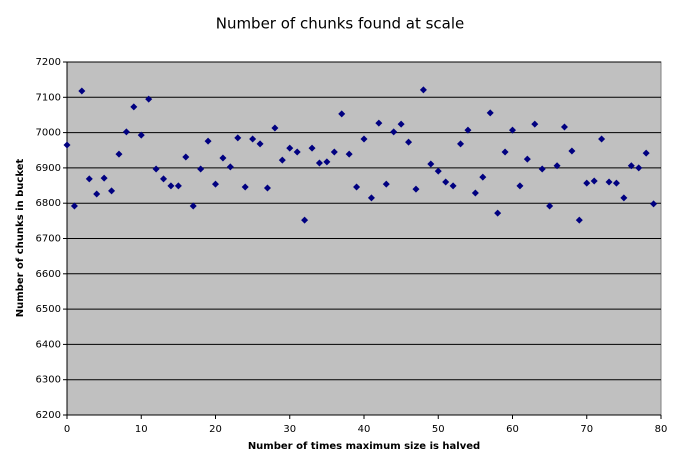 The height and width of the screenshot is (471, 683). What do you see at coordinates (289, 429) in the screenshot?
I see `x-tick-label: 30` at bounding box center [289, 429].